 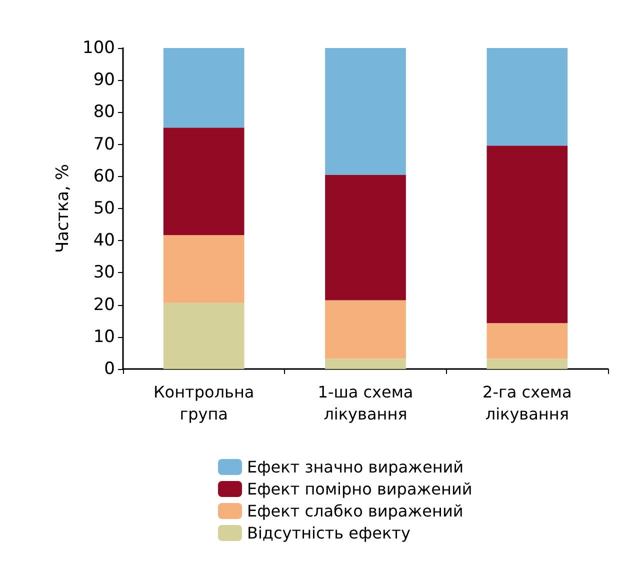 I want to click on x-tick-label: 2-га схема лікування, so click(x=527, y=403).